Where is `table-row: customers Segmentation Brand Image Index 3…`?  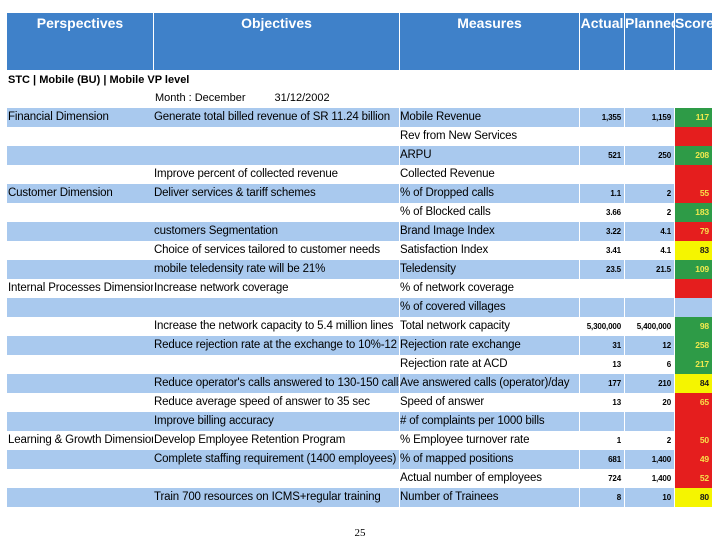
table-row: customers Segmentation Brand Image Index 3… is located at coordinates (359, 231).